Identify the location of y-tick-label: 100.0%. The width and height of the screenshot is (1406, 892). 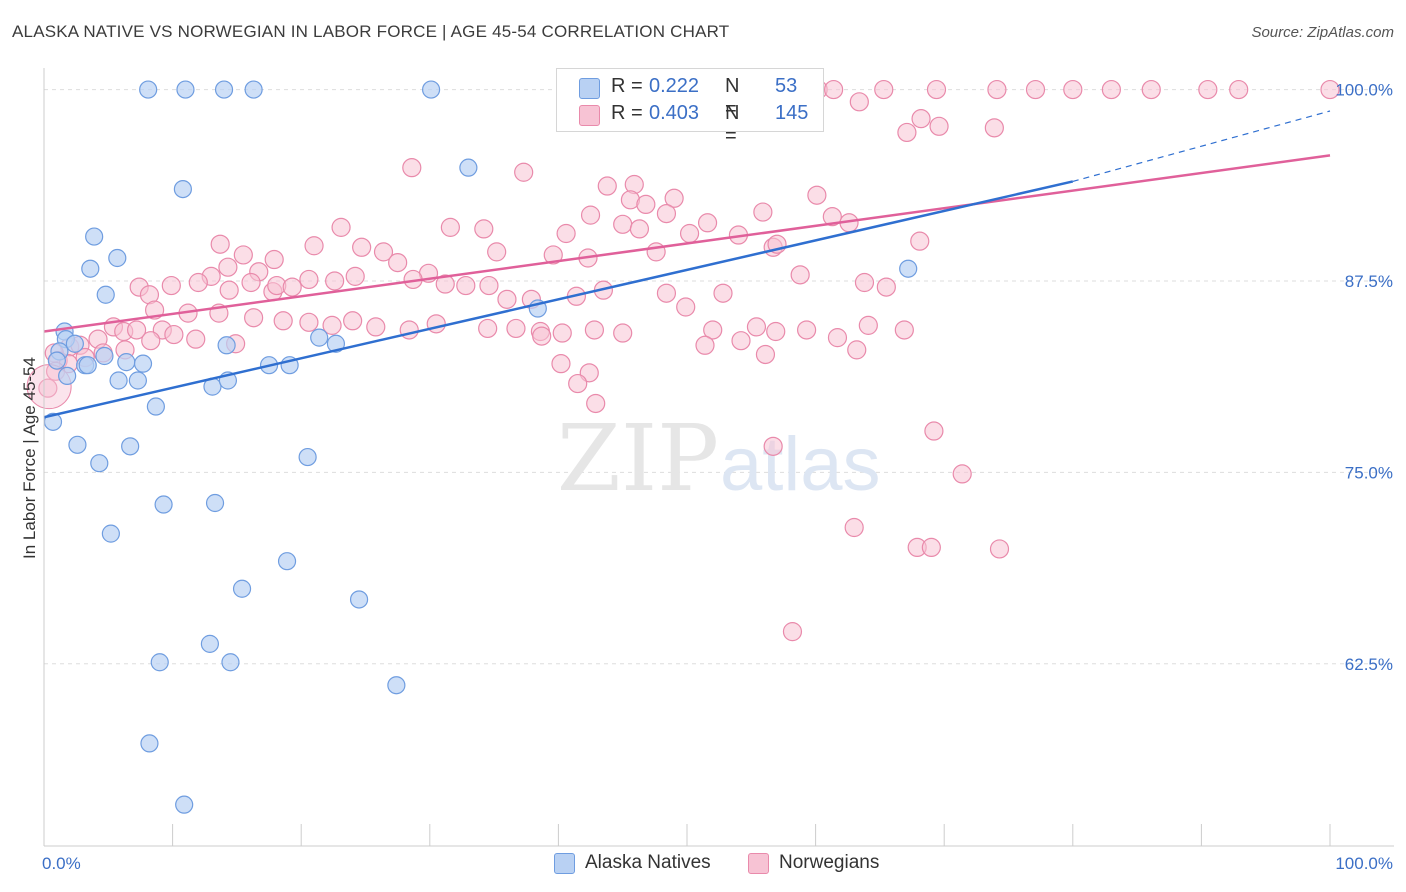
(1364, 90).